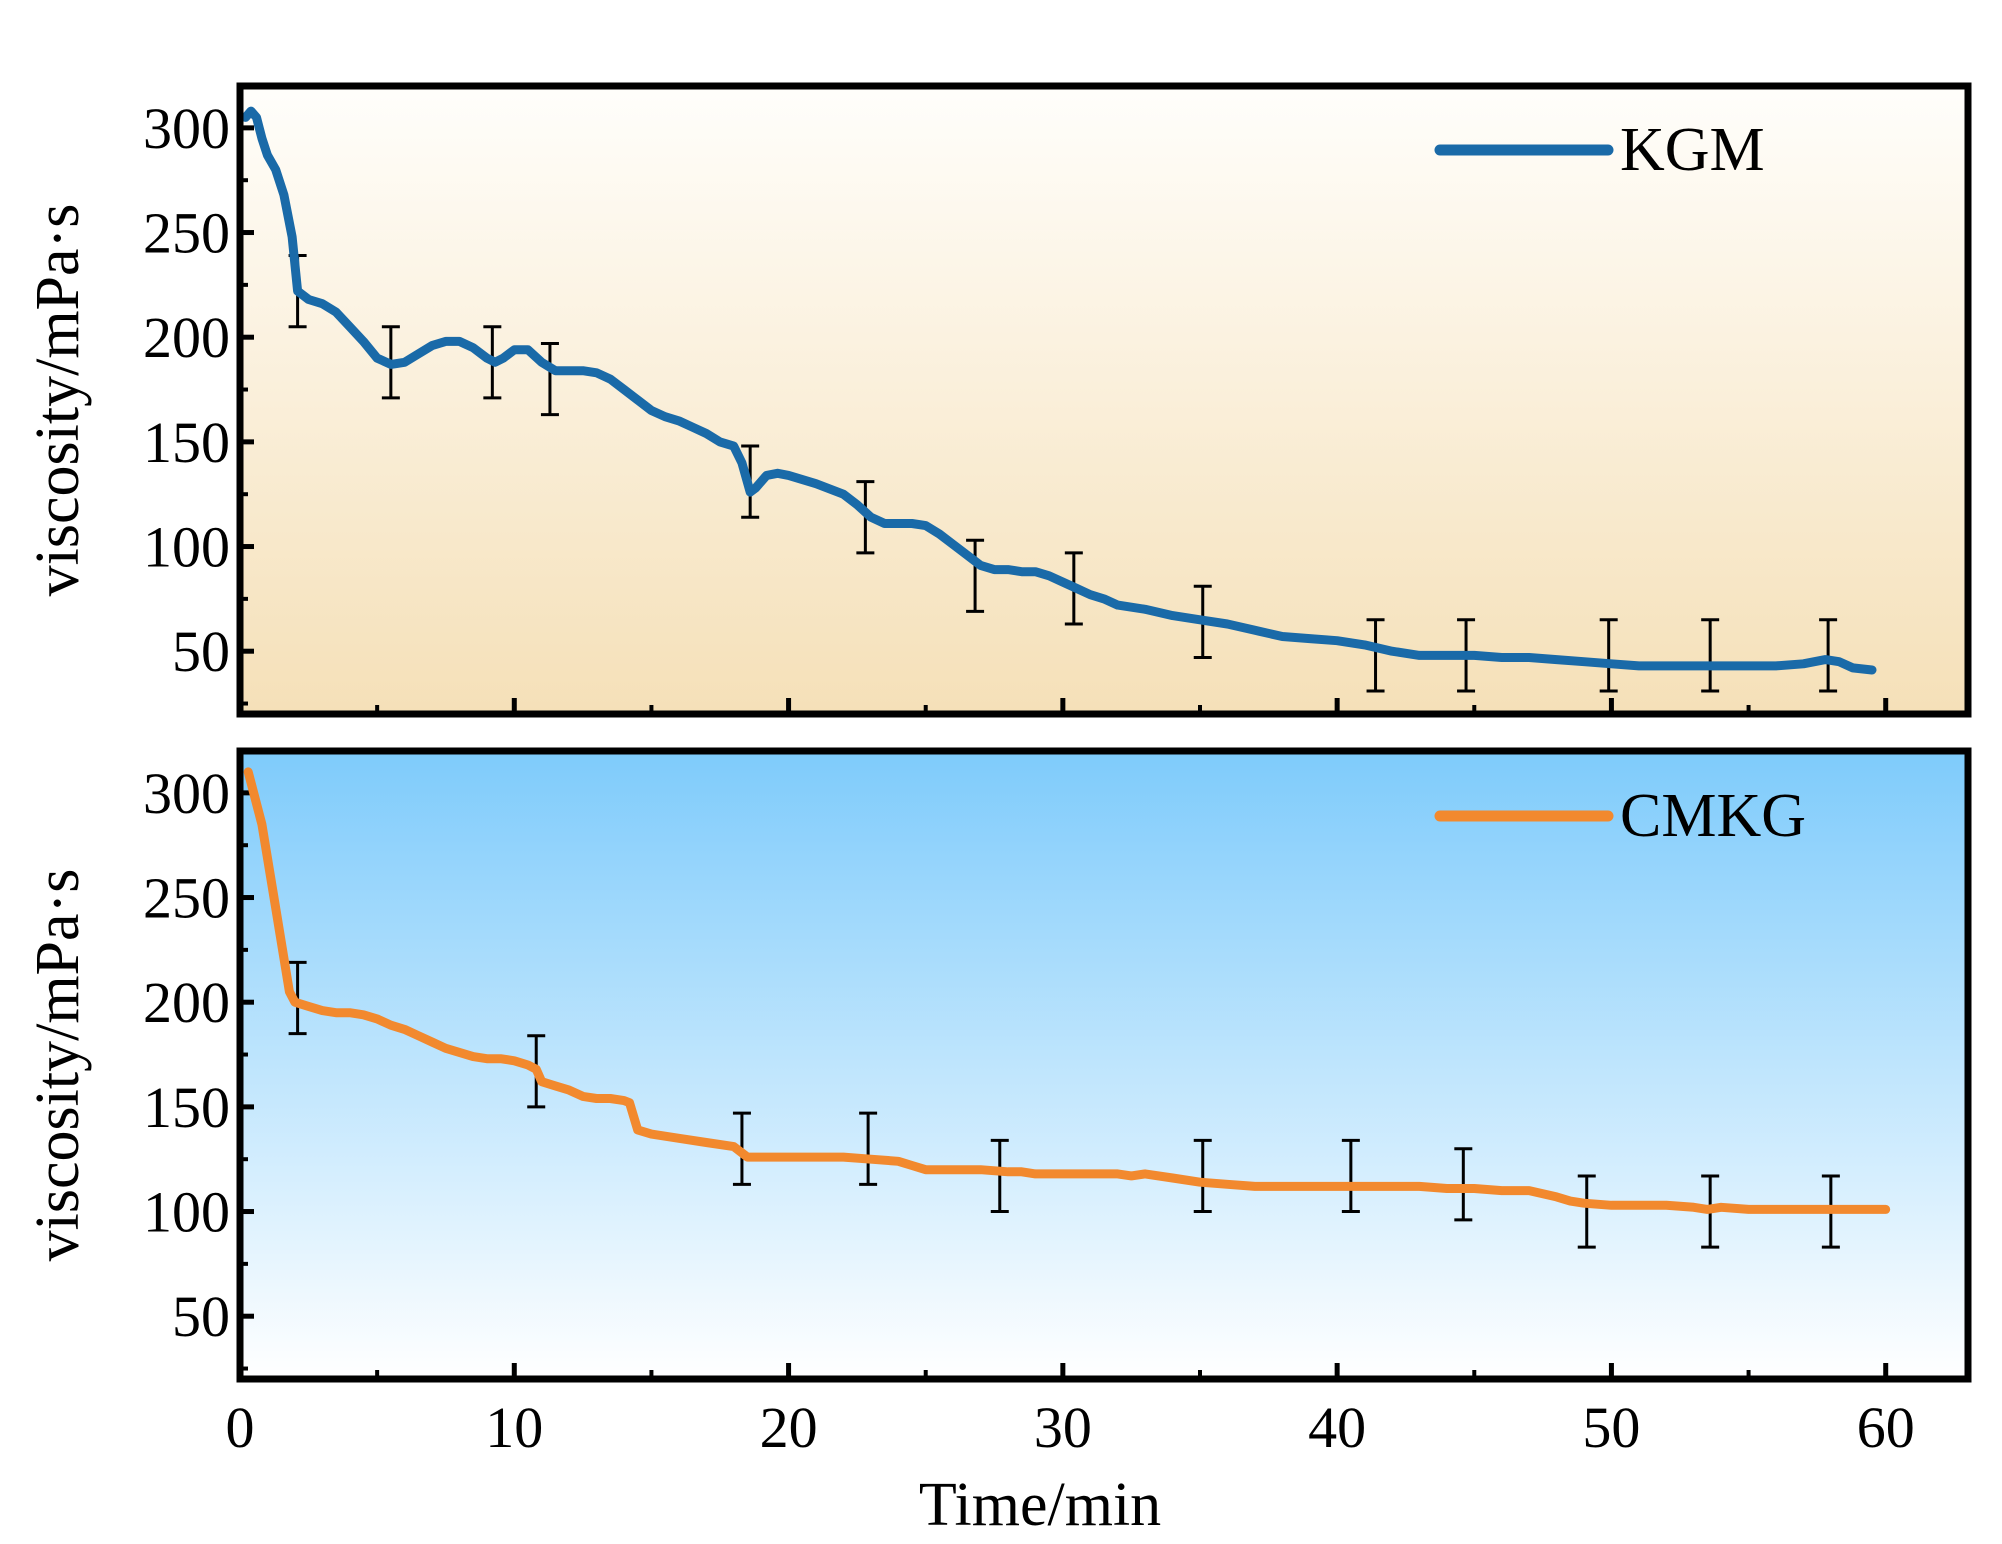  I want to click on legend-label-kgm: KGM, so click(1692, 150).